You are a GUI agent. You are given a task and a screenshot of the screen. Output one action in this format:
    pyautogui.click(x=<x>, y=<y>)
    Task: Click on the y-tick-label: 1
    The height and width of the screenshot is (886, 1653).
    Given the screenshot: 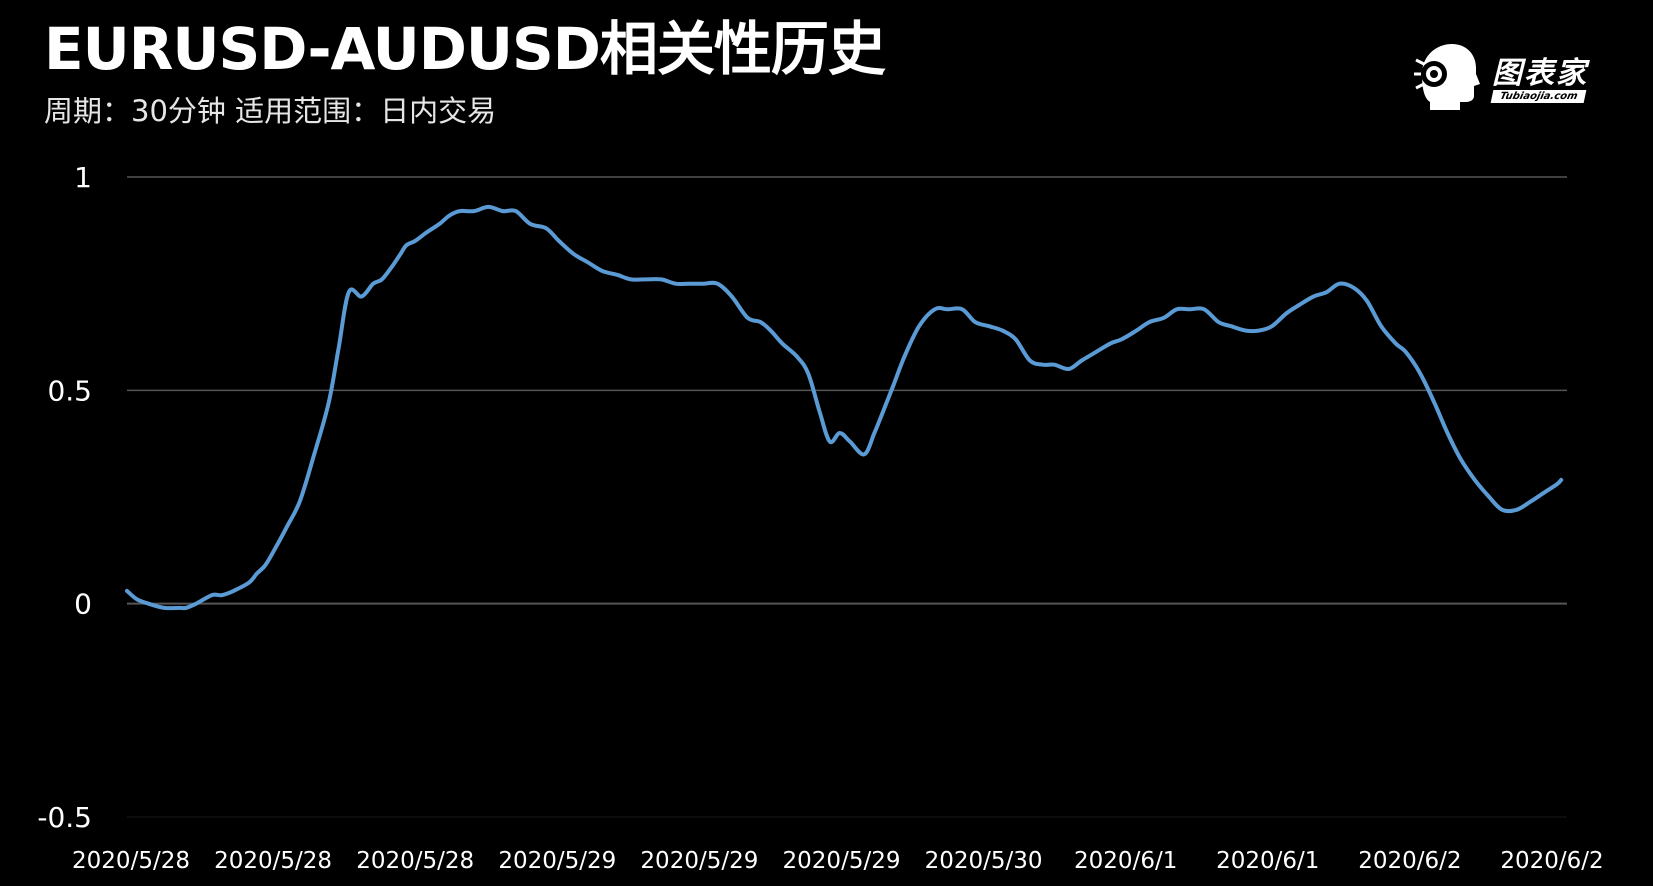 What is the action you would take?
    pyautogui.click(x=83, y=177)
    